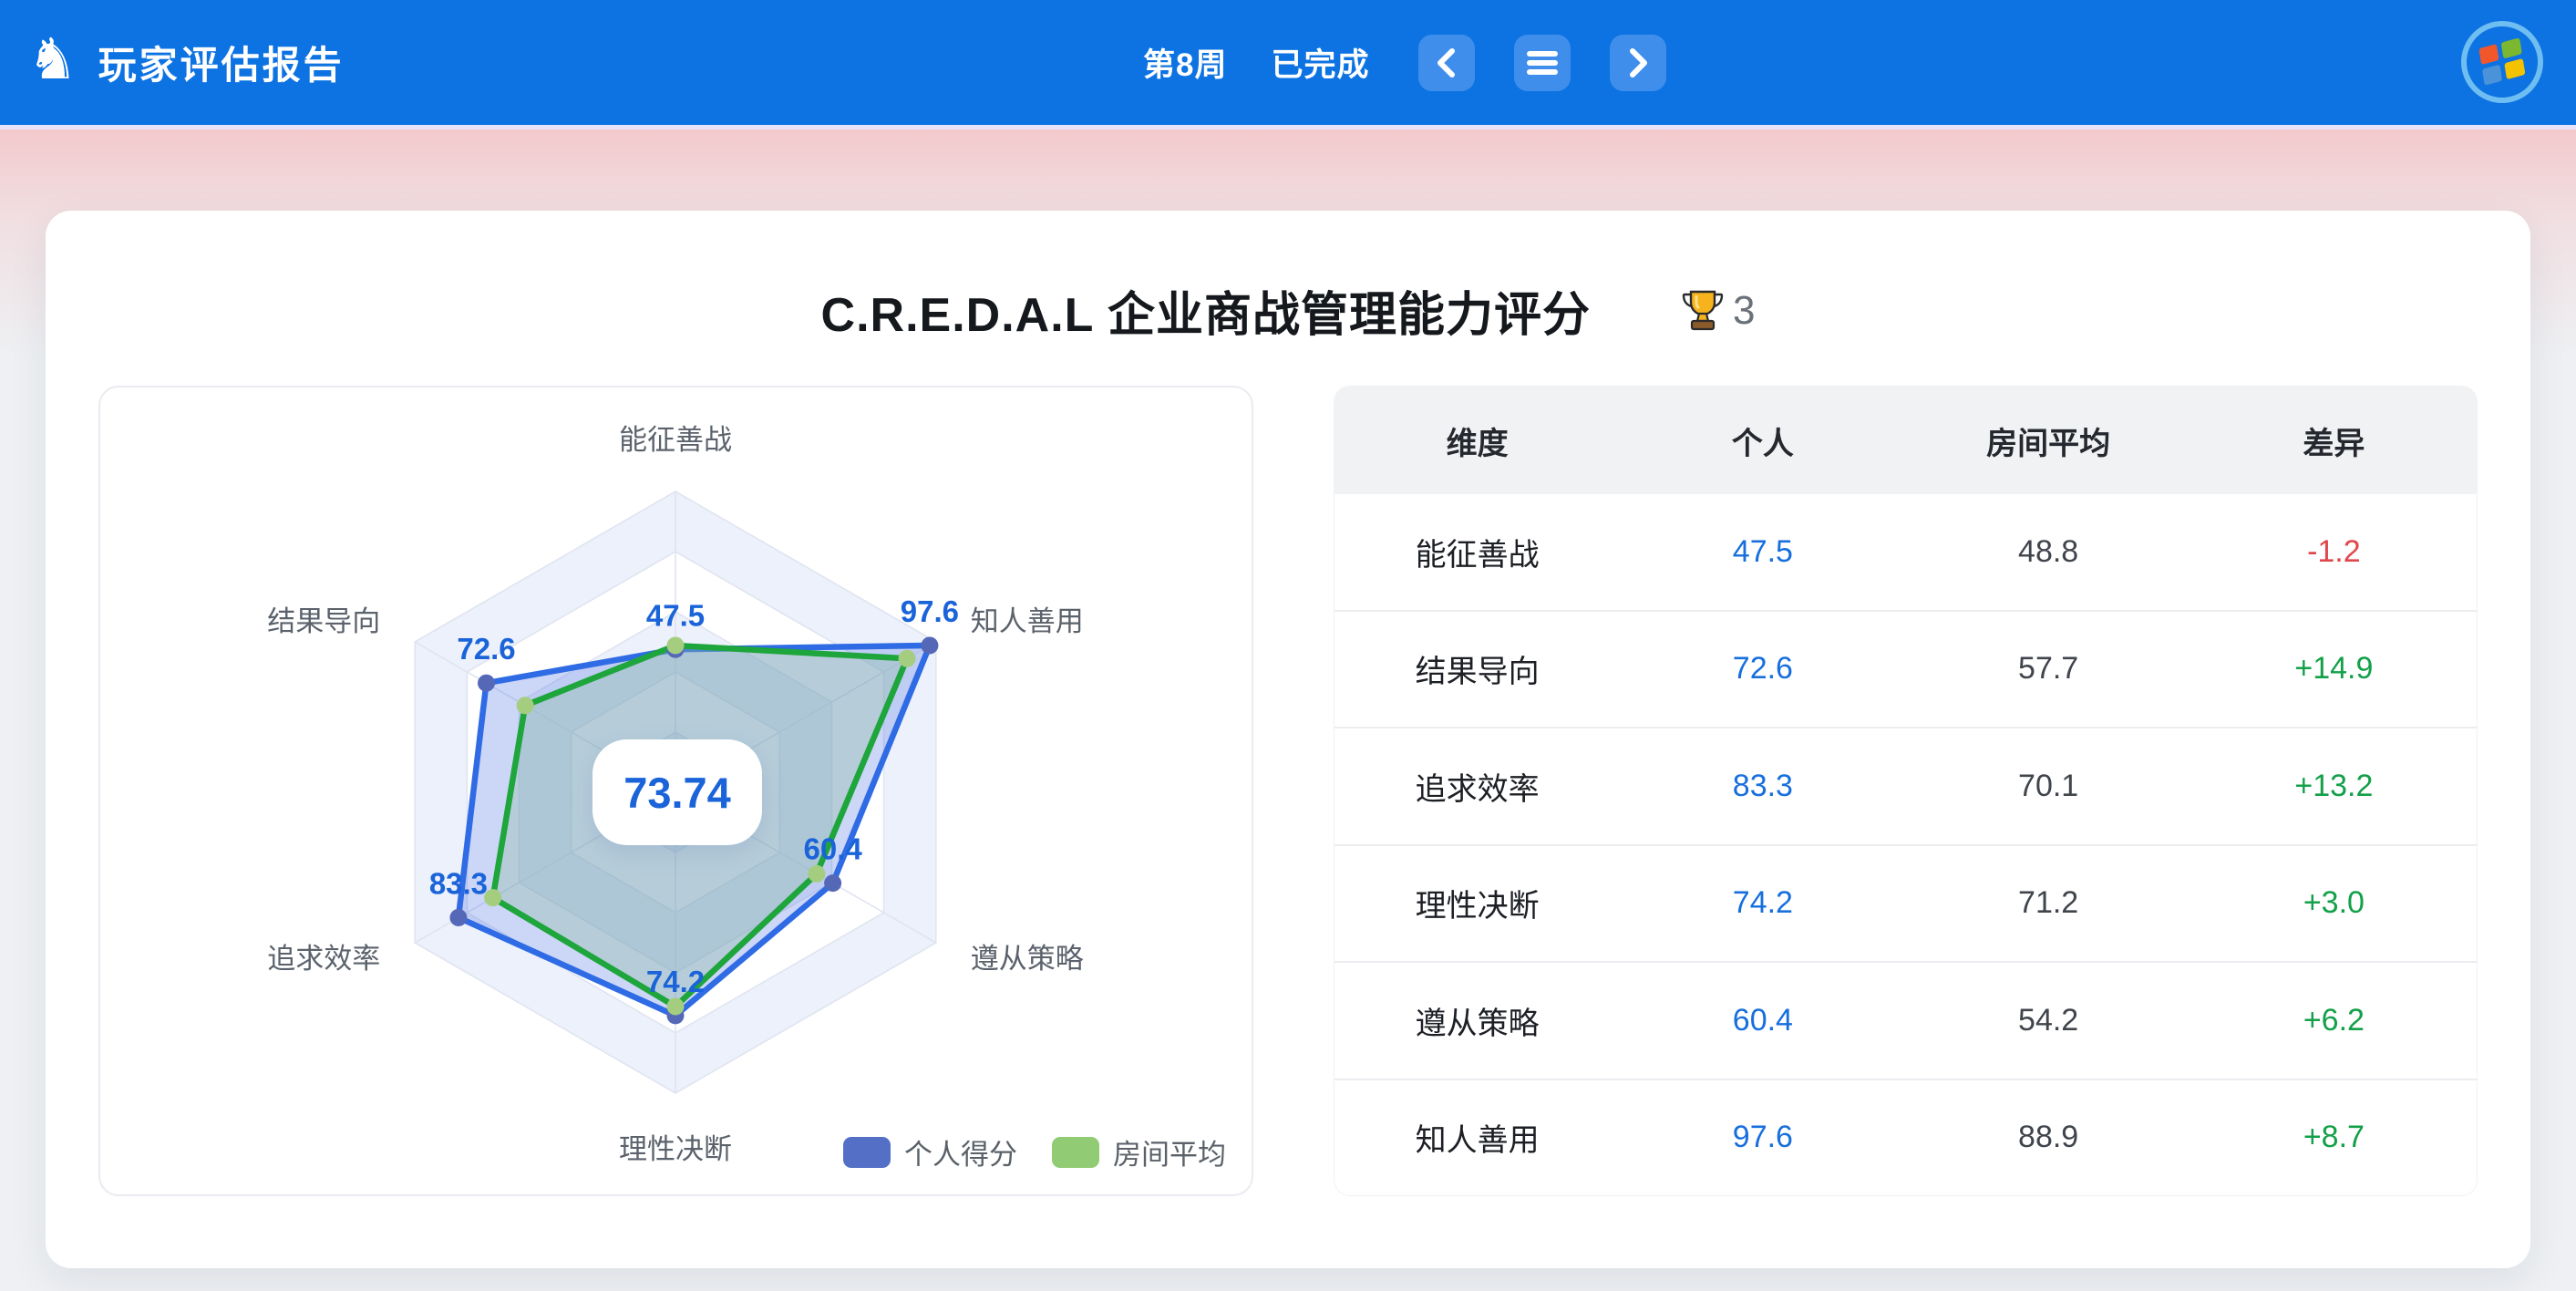 The width and height of the screenshot is (2576, 1291). I want to click on app-header: ♞ 玩家评估报告 第8周 已完成, so click(1288, 62).